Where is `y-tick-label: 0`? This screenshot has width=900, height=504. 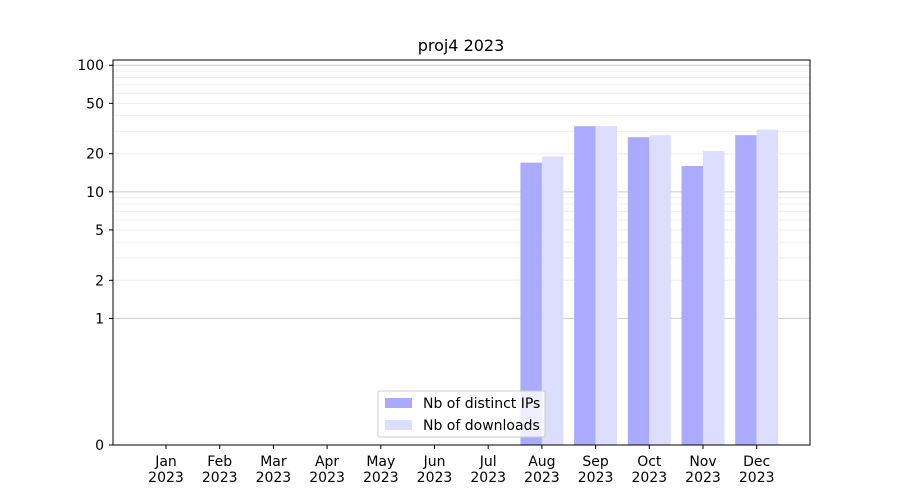 y-tick-label: 0 is located at coordinates (99, 446).